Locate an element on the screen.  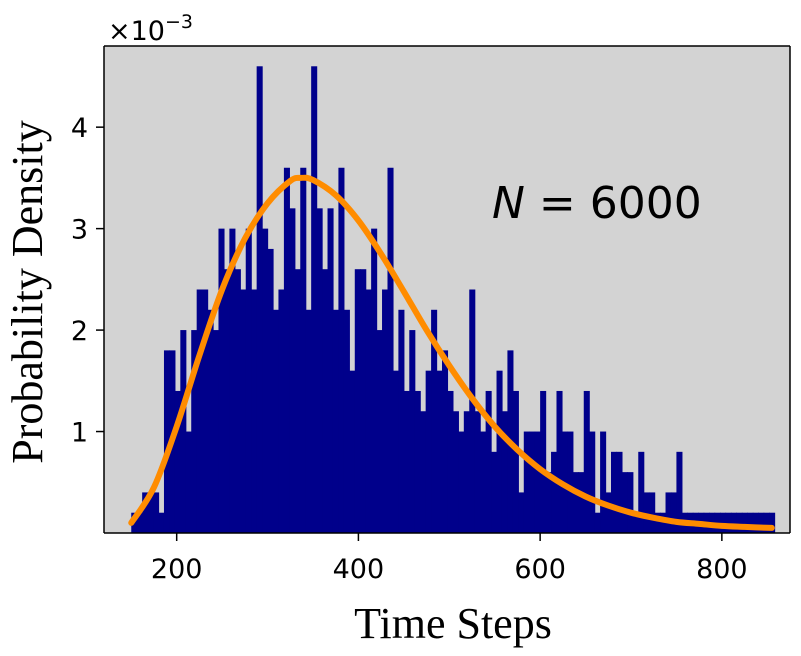
y-ticks: 1 2 3 4 is located at coordinates (87, 281).